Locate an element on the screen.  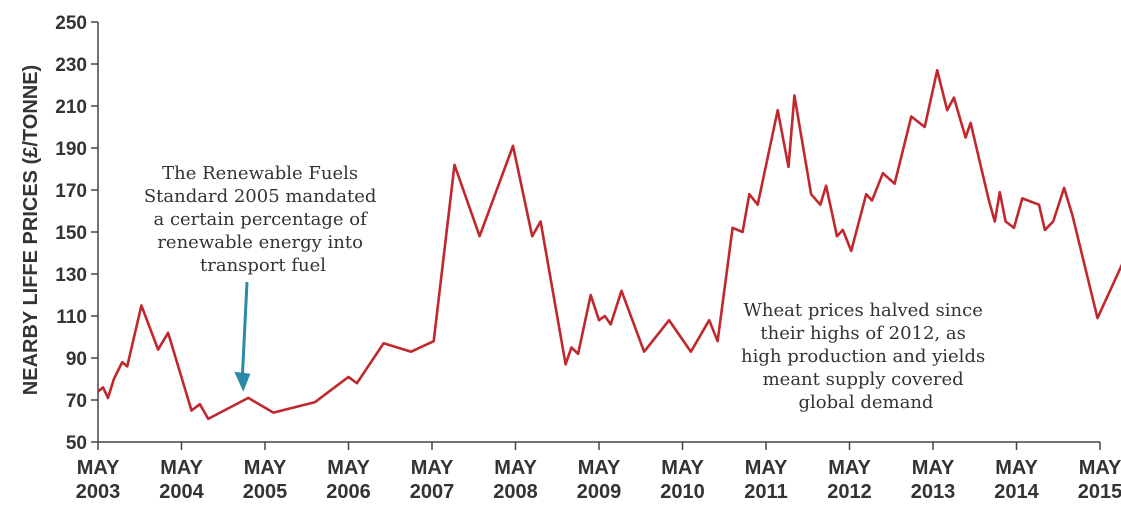
x-tick-label: 2011 is located at coordinates (765, 492).